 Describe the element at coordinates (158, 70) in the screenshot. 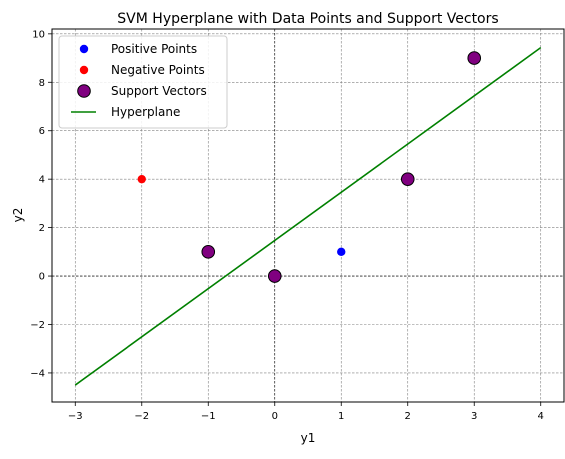

I see `legend-label: Negative Points` at that location.